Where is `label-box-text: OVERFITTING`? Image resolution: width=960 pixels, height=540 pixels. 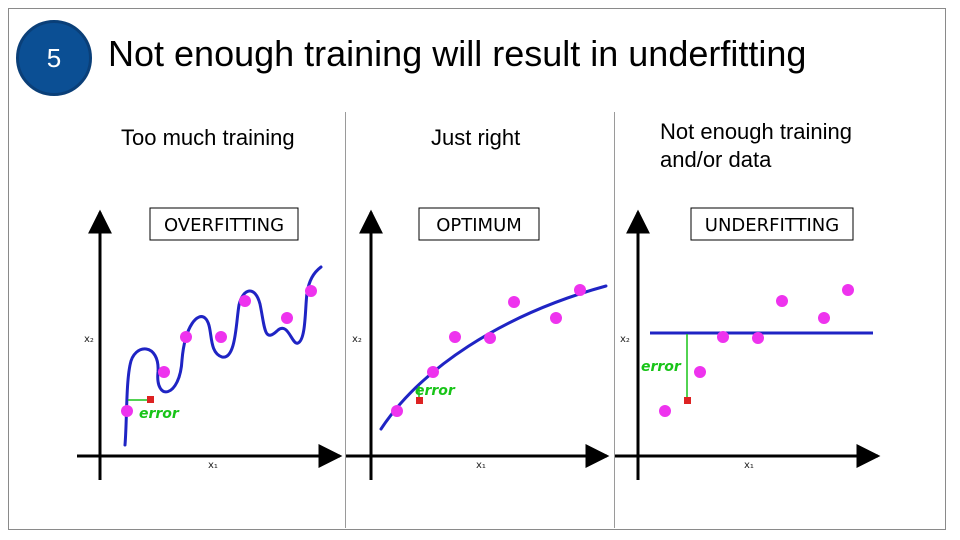
label-box-text: OVERFITTING is located at coordinates (224, 225).